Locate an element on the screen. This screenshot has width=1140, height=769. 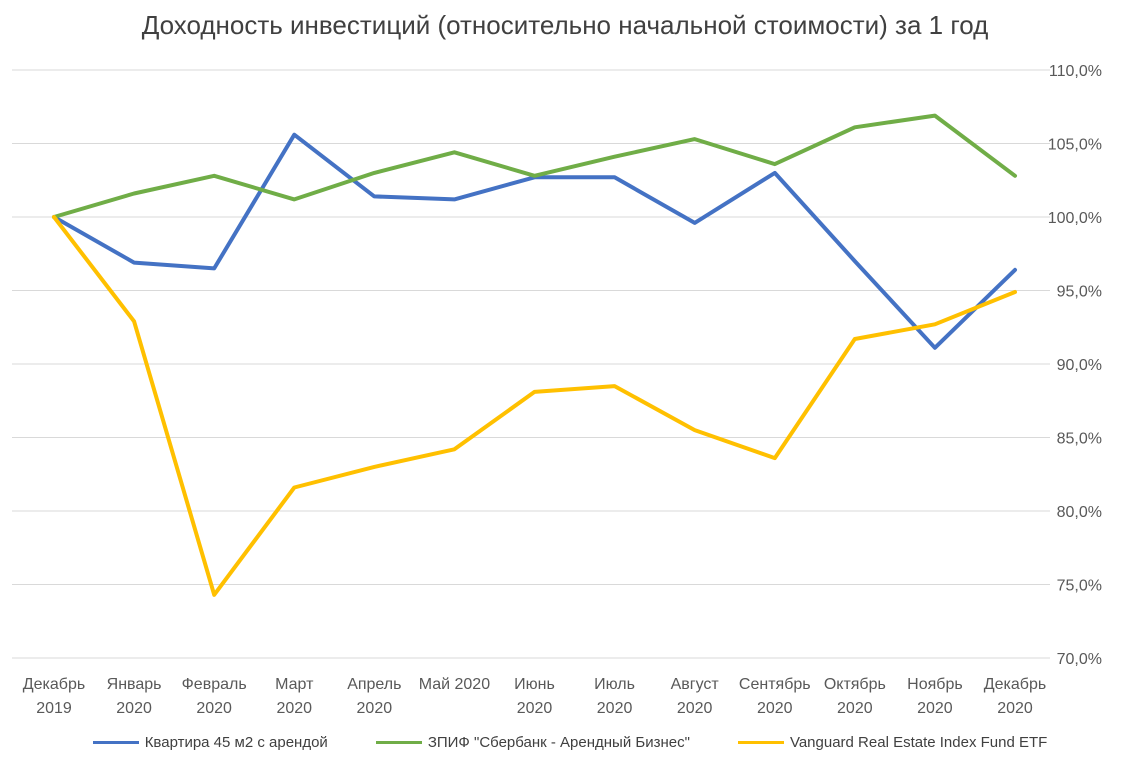
y-tick-label: 110,0% is located at coordinates (1075, 71).